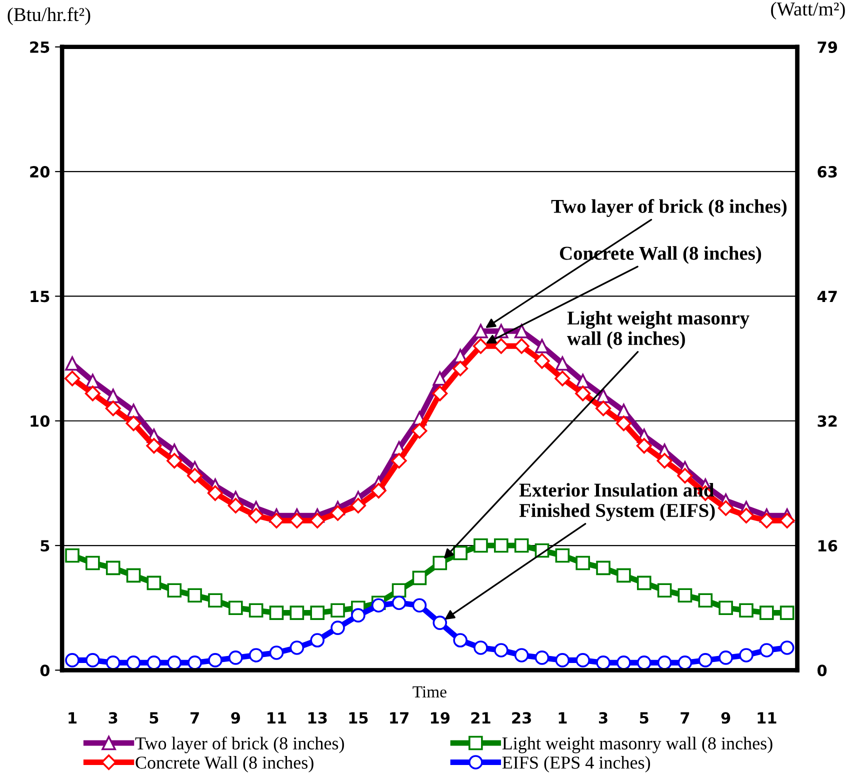 Image resolution: width=850 pixels, height=782 pixels. Describe the element at coordinates (40, 421) in the screenshot. I see `y-tick-label: 10` at that location.